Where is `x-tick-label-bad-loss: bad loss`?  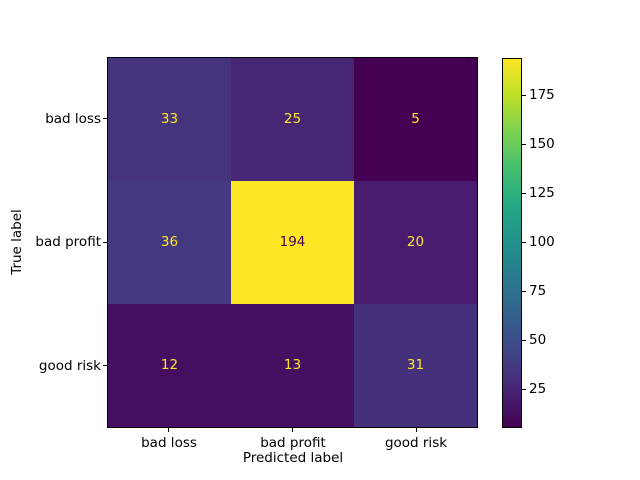
x-tick-label-bad-loss: bad loss is located at coordinates (169, 443).